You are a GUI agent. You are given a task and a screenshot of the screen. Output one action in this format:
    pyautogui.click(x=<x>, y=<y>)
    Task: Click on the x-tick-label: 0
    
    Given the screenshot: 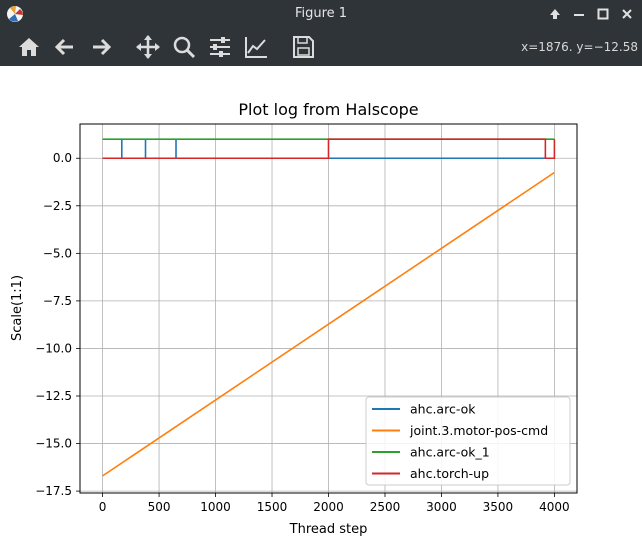 What is the action you would take?
    pyautogui.click(x=103, y=507)
    